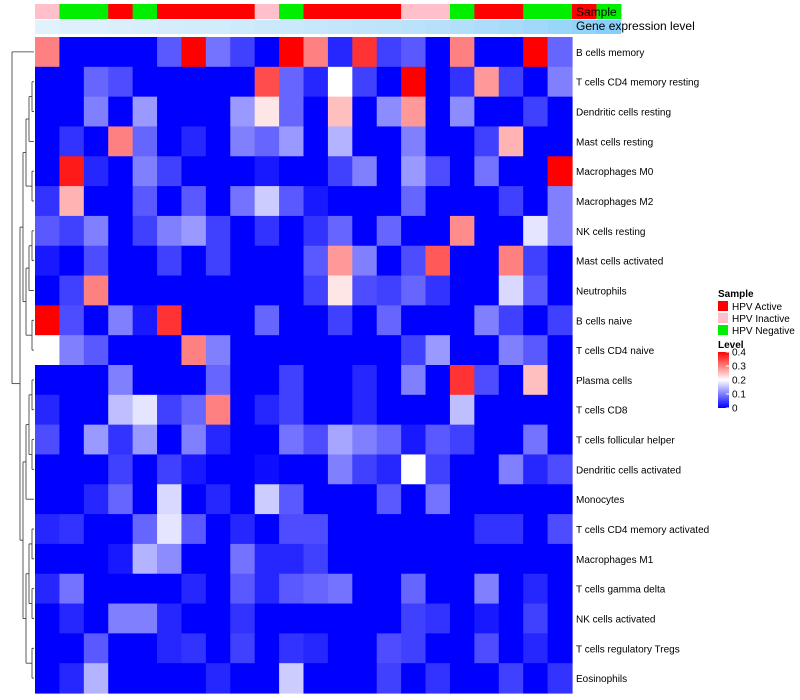 Image resolution: width=800 pixels, height=700 pixels. What do you see at coordinates (628, 649) in the screenshot?
I see `row-label: T cells regulatory Tregs` at bounding box center [628, 649].